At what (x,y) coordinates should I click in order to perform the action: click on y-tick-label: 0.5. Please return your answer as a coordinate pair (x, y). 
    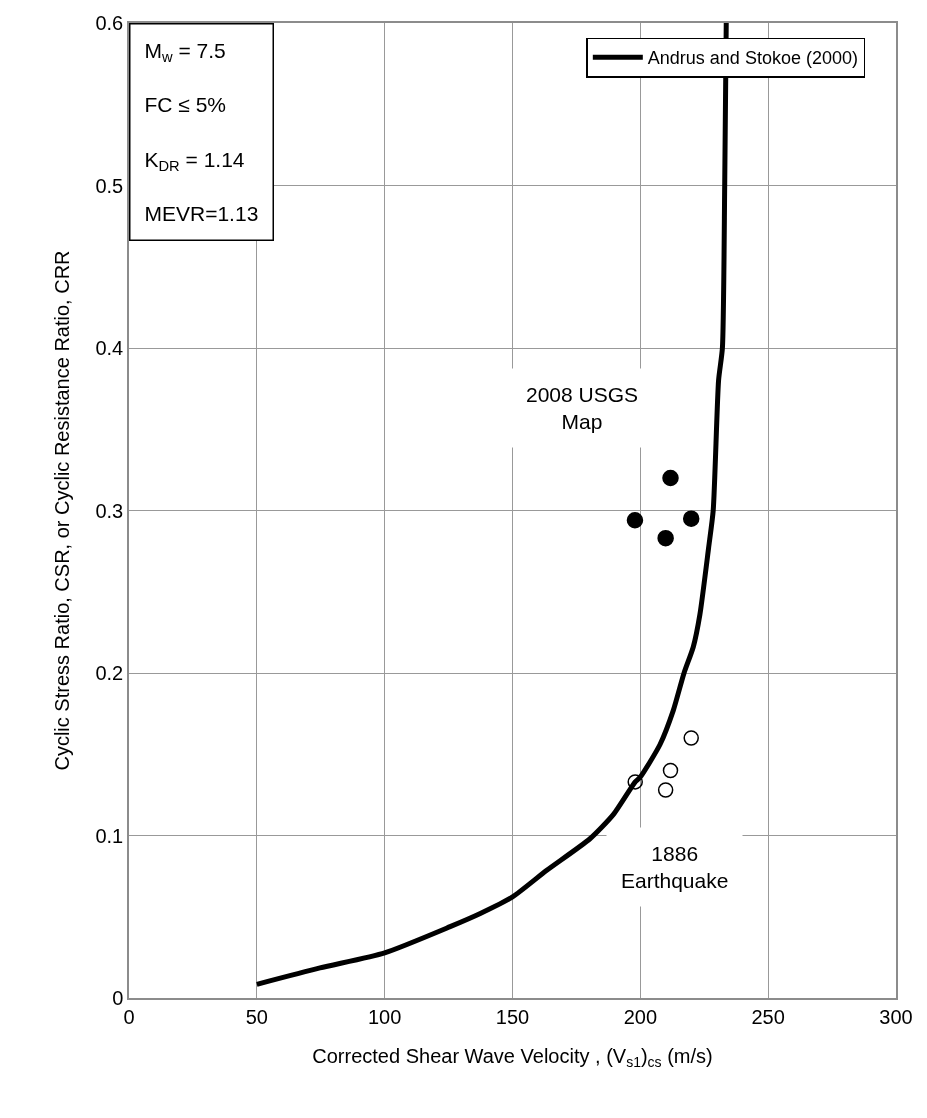
    Looking at the image, I should click on (109, 185).